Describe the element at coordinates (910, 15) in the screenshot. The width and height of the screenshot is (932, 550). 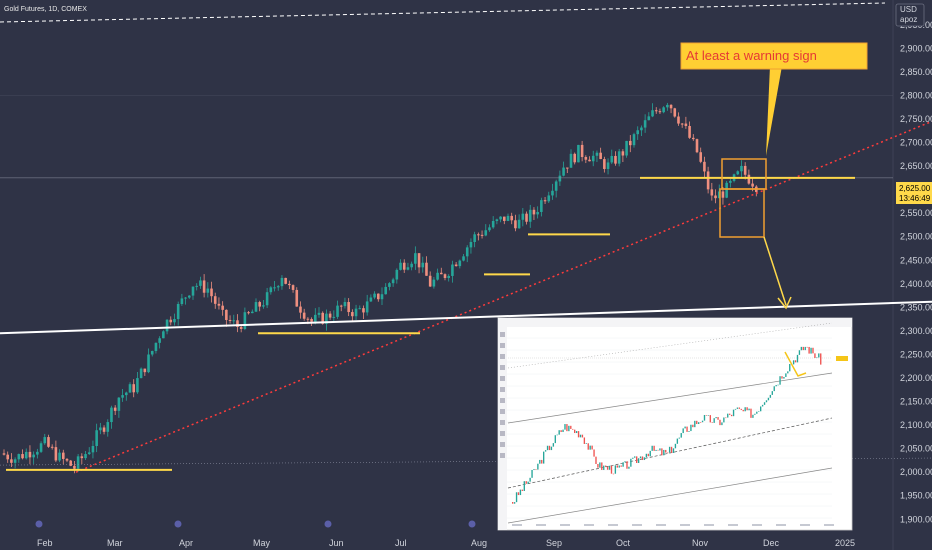
I see `currency-selector: USD apoz` at that location.